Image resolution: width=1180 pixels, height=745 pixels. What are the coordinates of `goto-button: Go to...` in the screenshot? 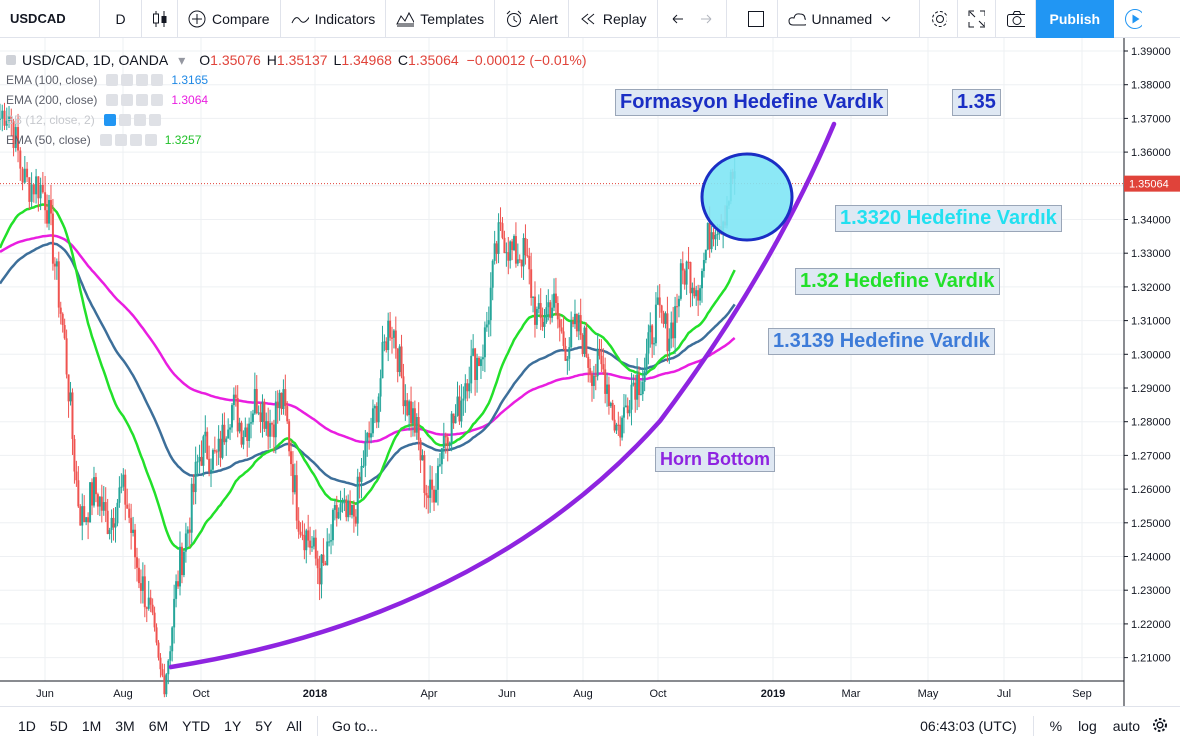 It's located at (354, 726).